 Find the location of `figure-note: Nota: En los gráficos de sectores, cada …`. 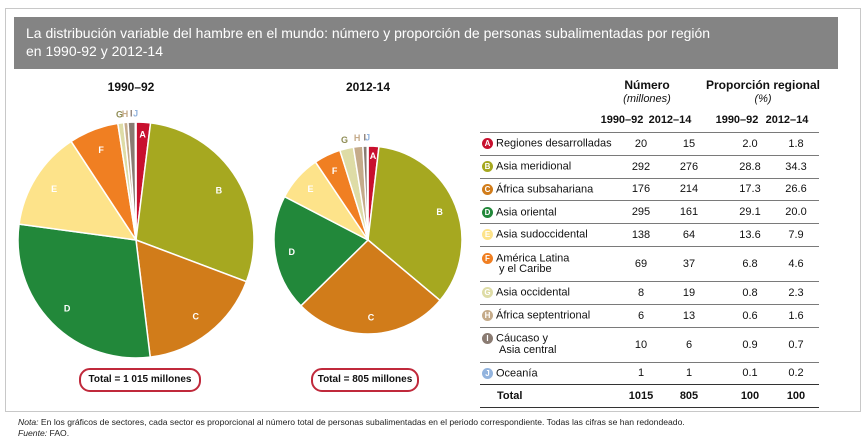

figure-note: Nota: En los gráficos de sectores, cada … is located at coordinates (351, 428).